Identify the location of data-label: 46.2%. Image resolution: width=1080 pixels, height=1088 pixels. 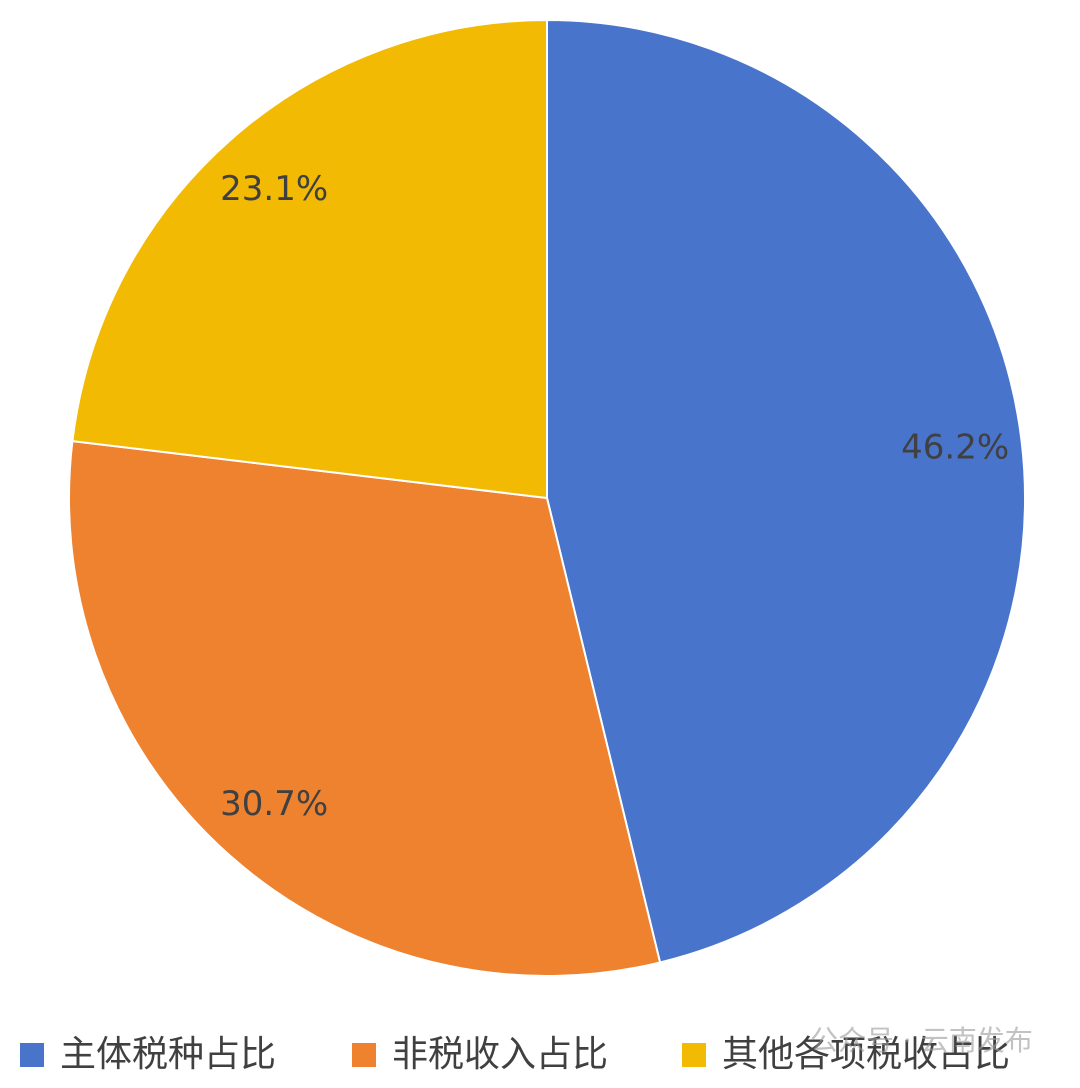
(955, 448).